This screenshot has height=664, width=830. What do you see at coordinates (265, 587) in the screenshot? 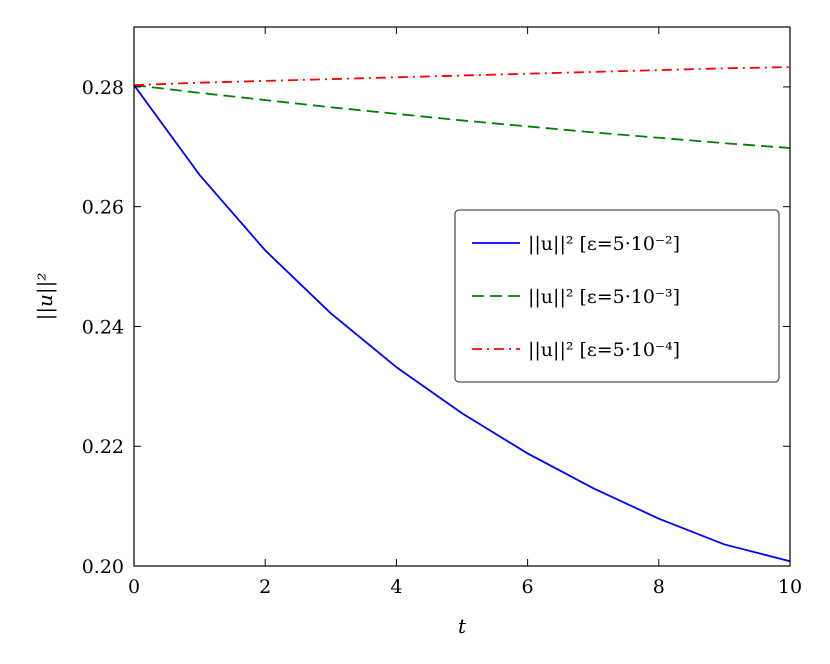
I see `x-tick-label: 2` at bounding box center [265, 587].